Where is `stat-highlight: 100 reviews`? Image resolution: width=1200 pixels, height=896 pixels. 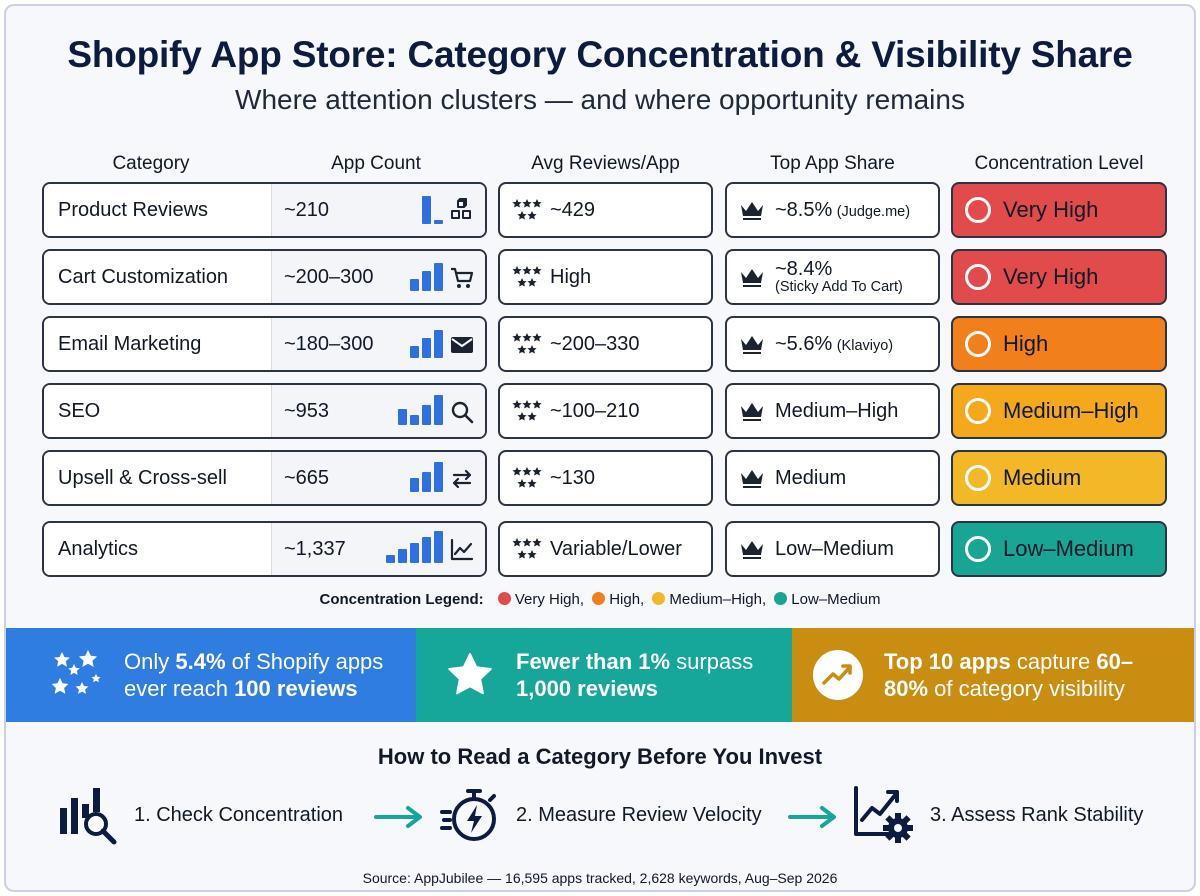
stat-highlight: 100 reviews is located at coordinates (296, 688).